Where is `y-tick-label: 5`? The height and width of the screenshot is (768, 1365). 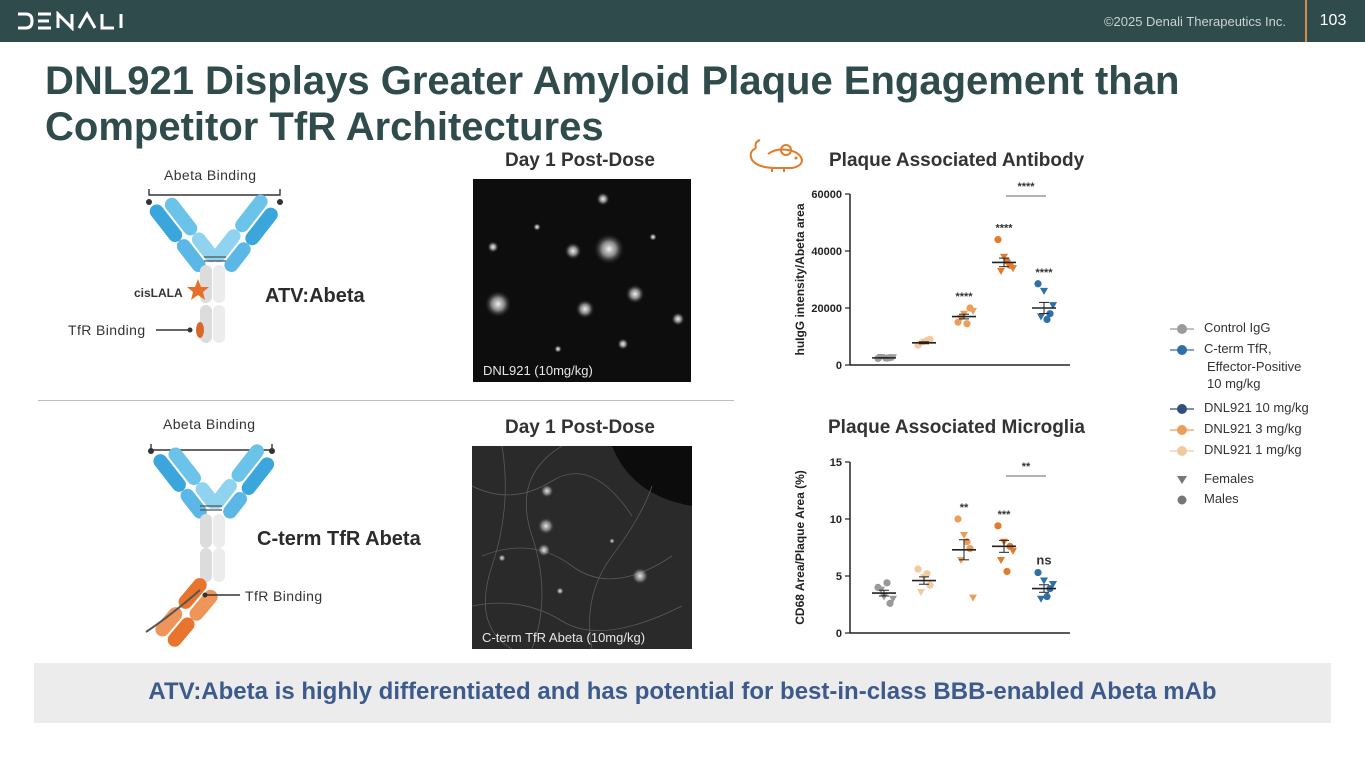 y-tick-label: 5 is located at coordinates (839, 577).